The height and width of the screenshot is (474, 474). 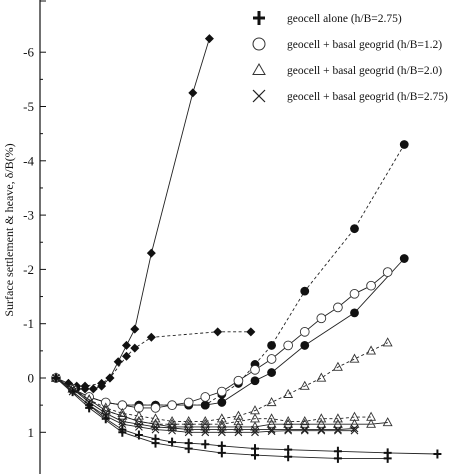 I want to click on y-tick-label: -2, so click(x=28, y=269).